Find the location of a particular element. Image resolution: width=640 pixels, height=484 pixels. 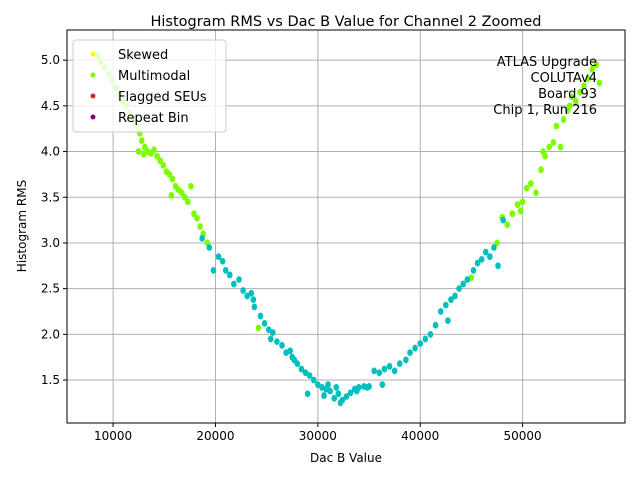

x-tick-label: 50000 is located at coordinates (523, 436).